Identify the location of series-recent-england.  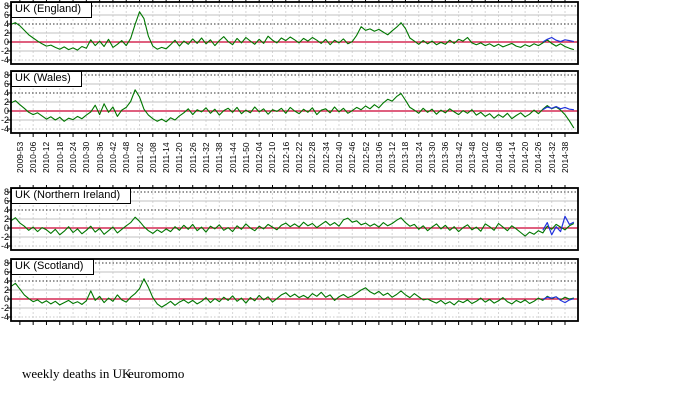
(558, 39).